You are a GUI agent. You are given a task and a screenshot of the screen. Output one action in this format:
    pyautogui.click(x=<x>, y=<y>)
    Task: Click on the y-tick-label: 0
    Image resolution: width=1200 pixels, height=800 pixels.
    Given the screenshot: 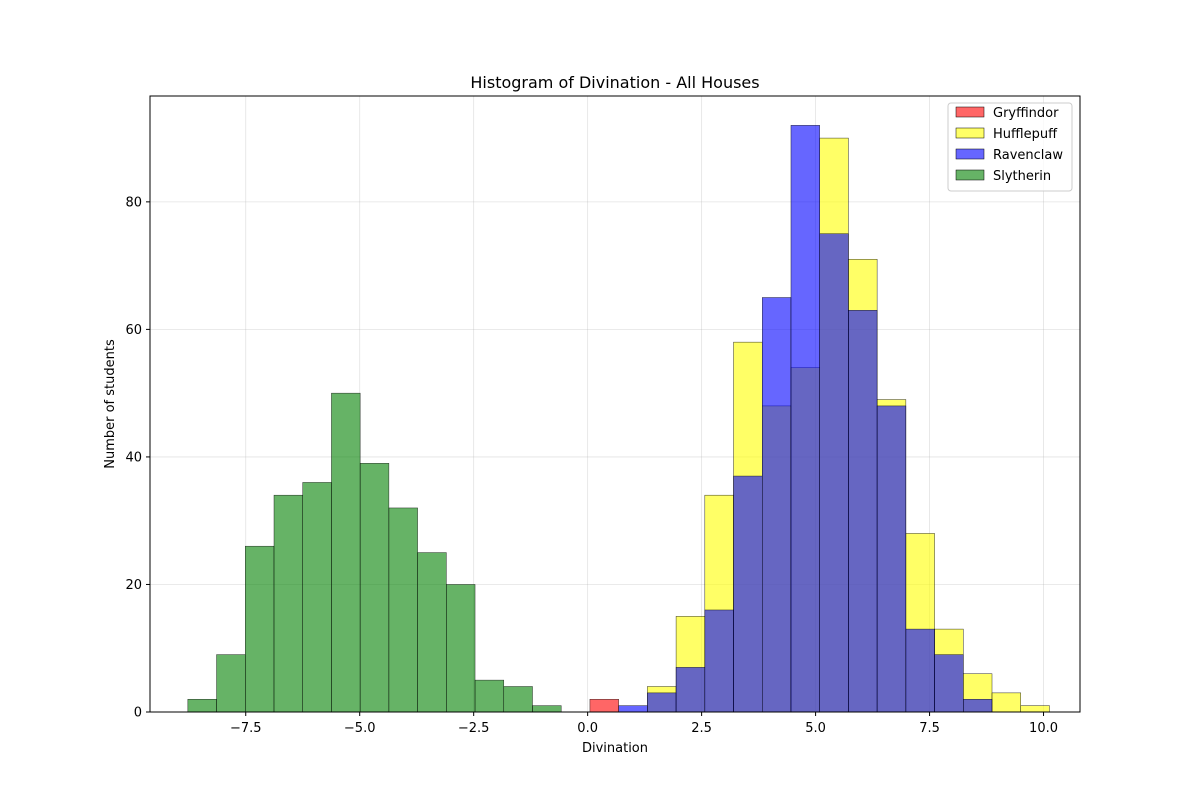 What is the action you would take?
    pyautogui.click(x=138, y=713)
    